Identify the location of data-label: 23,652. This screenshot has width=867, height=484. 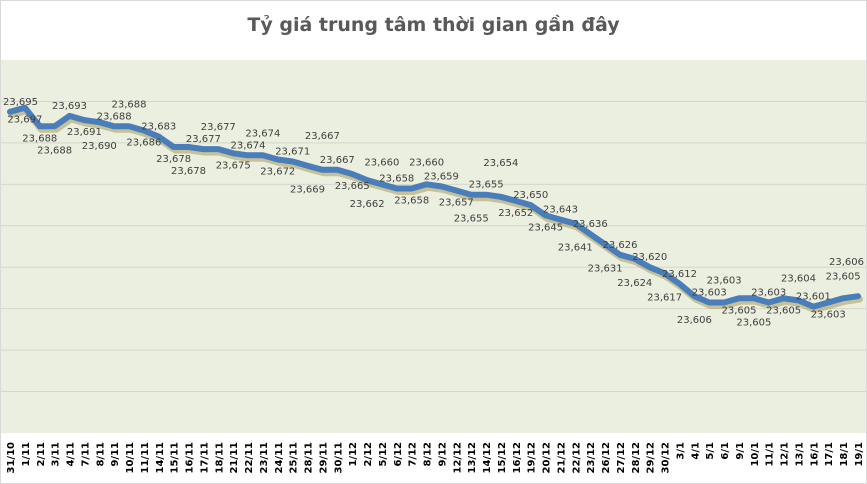
(515, 213).